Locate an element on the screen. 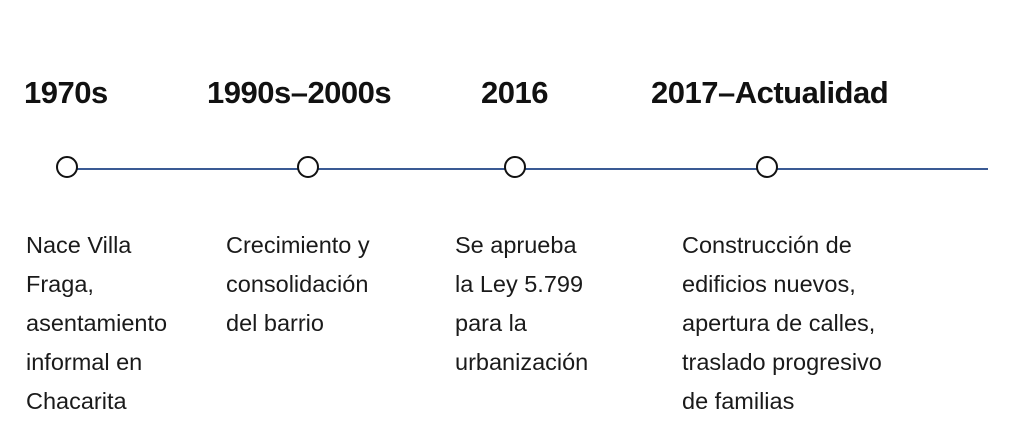 The height and width of the screenshot is (443, 1024). event-description-line: edificios nuevos, is located at coordinates (769, 284).